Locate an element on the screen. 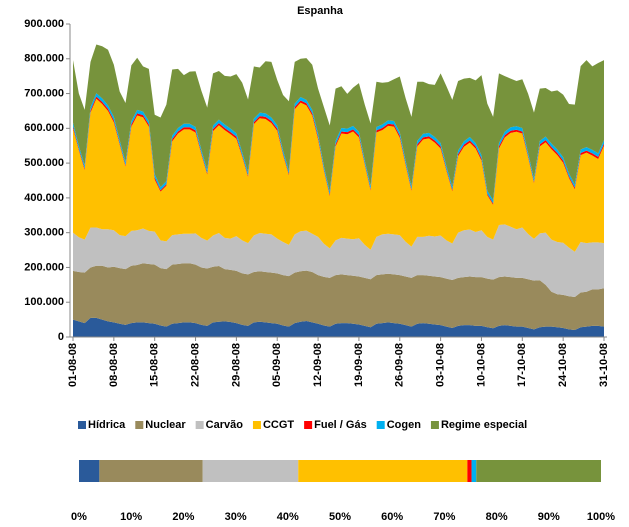  chart-title: Espanha is located at coordinates (320, 11).